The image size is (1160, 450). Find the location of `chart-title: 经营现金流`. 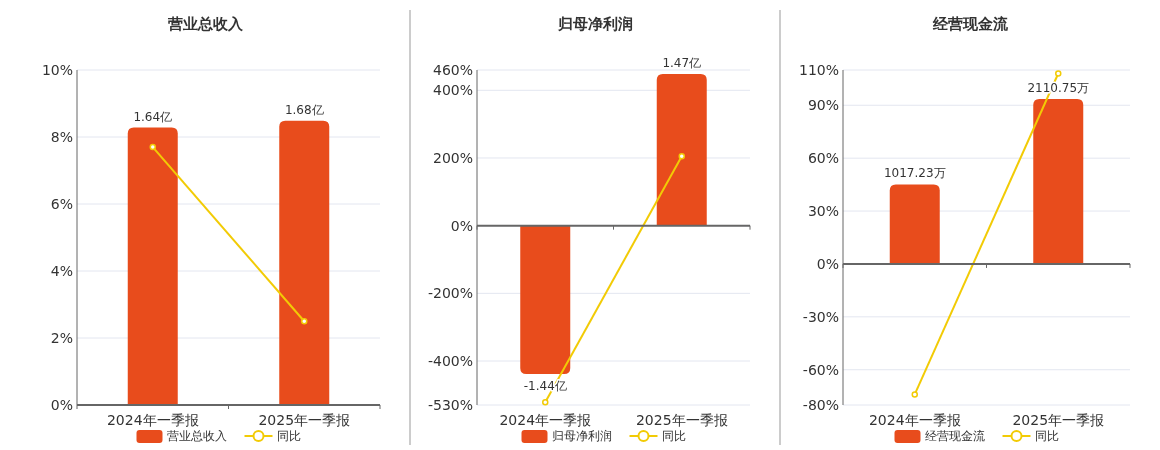

chart-title: 经营现金流 is located at coordinates (970, 24).